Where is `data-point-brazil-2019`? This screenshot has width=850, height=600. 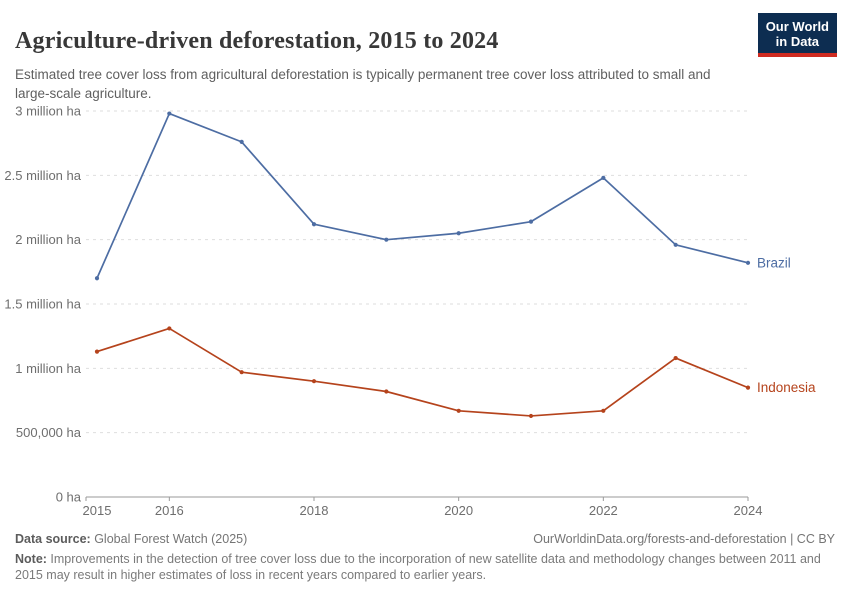 data-point-brazil-2019 is located at coordinates (386, 239).